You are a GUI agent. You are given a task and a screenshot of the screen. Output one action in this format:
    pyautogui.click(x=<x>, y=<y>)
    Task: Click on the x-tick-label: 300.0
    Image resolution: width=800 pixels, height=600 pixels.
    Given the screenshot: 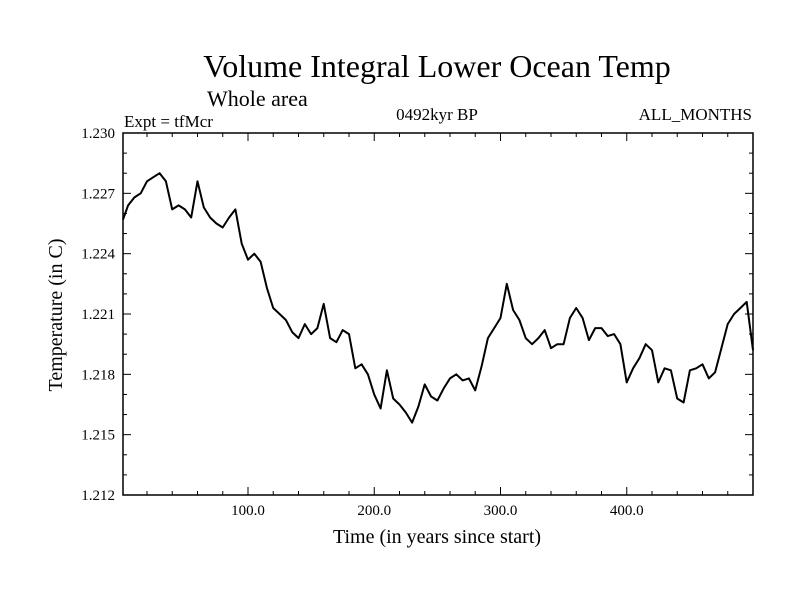 What is the action you would take?
    pyautogui.click(x=501, y=511)
    